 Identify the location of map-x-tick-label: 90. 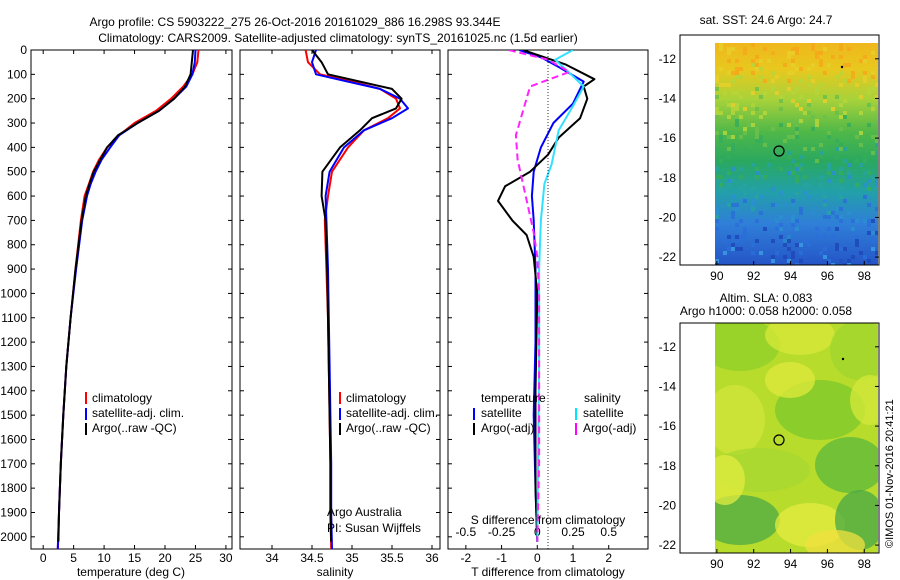
(717, 276).